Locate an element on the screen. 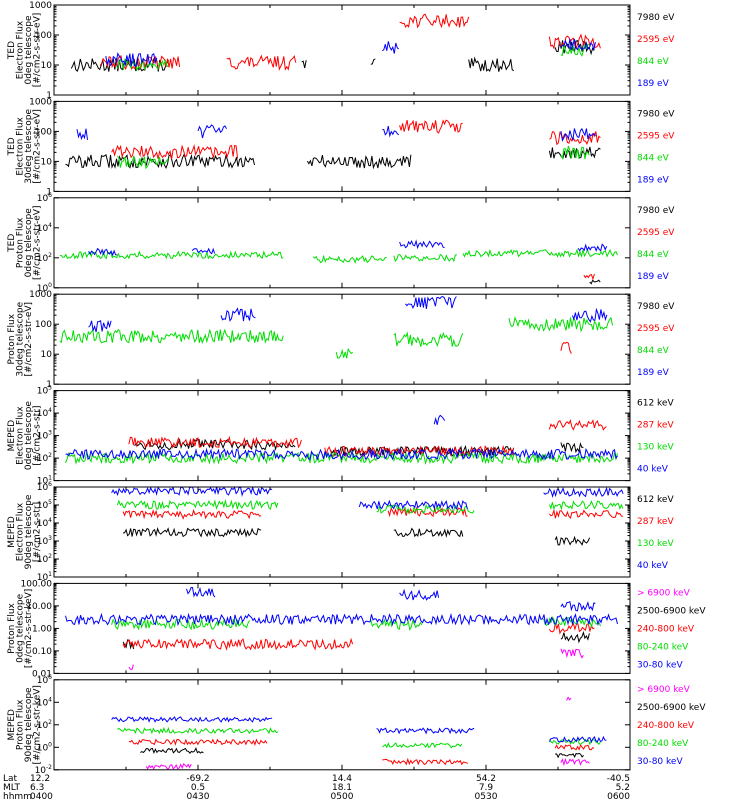 The image size is (750, 800). y-axis-label-line: 30deg telescope is located at coordinates (21, 338).